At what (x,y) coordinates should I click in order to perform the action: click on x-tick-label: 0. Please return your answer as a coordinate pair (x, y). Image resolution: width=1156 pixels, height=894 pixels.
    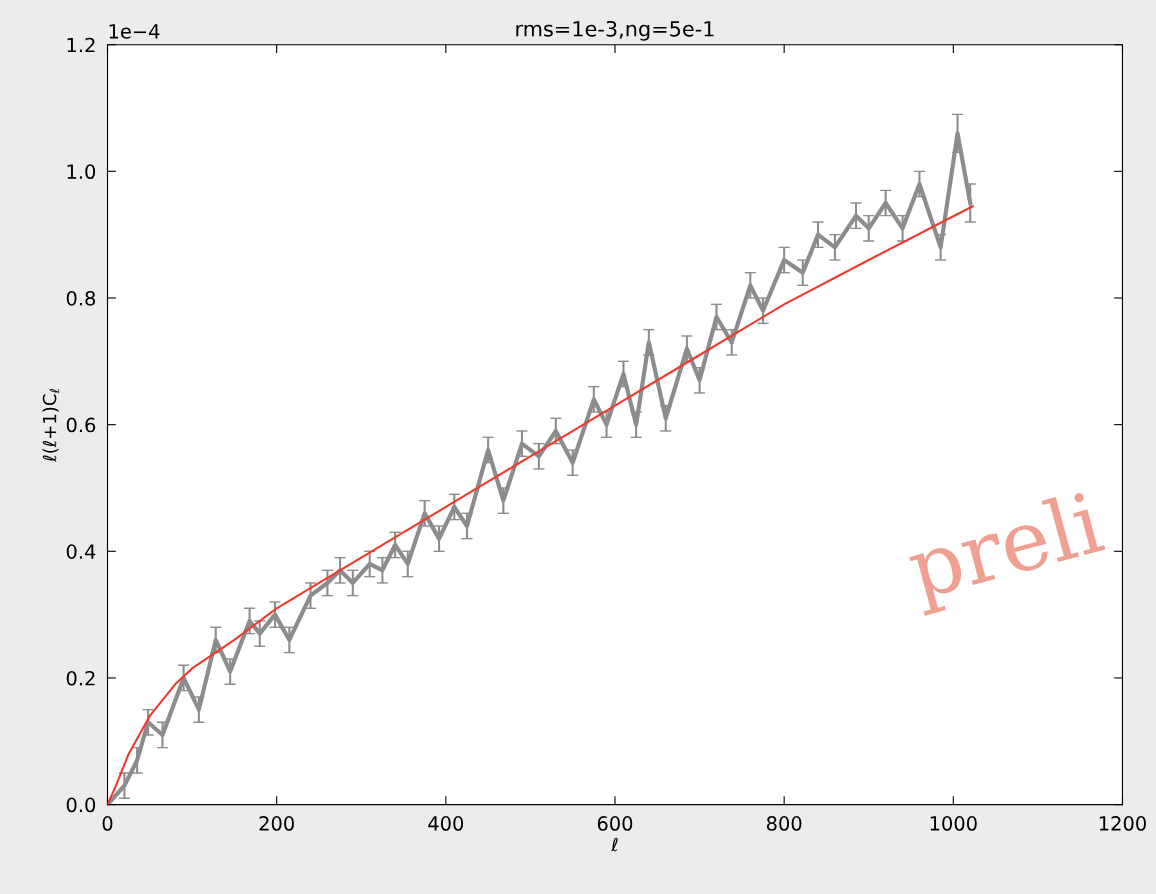
    Looking at the image, I should click on (107, 823).